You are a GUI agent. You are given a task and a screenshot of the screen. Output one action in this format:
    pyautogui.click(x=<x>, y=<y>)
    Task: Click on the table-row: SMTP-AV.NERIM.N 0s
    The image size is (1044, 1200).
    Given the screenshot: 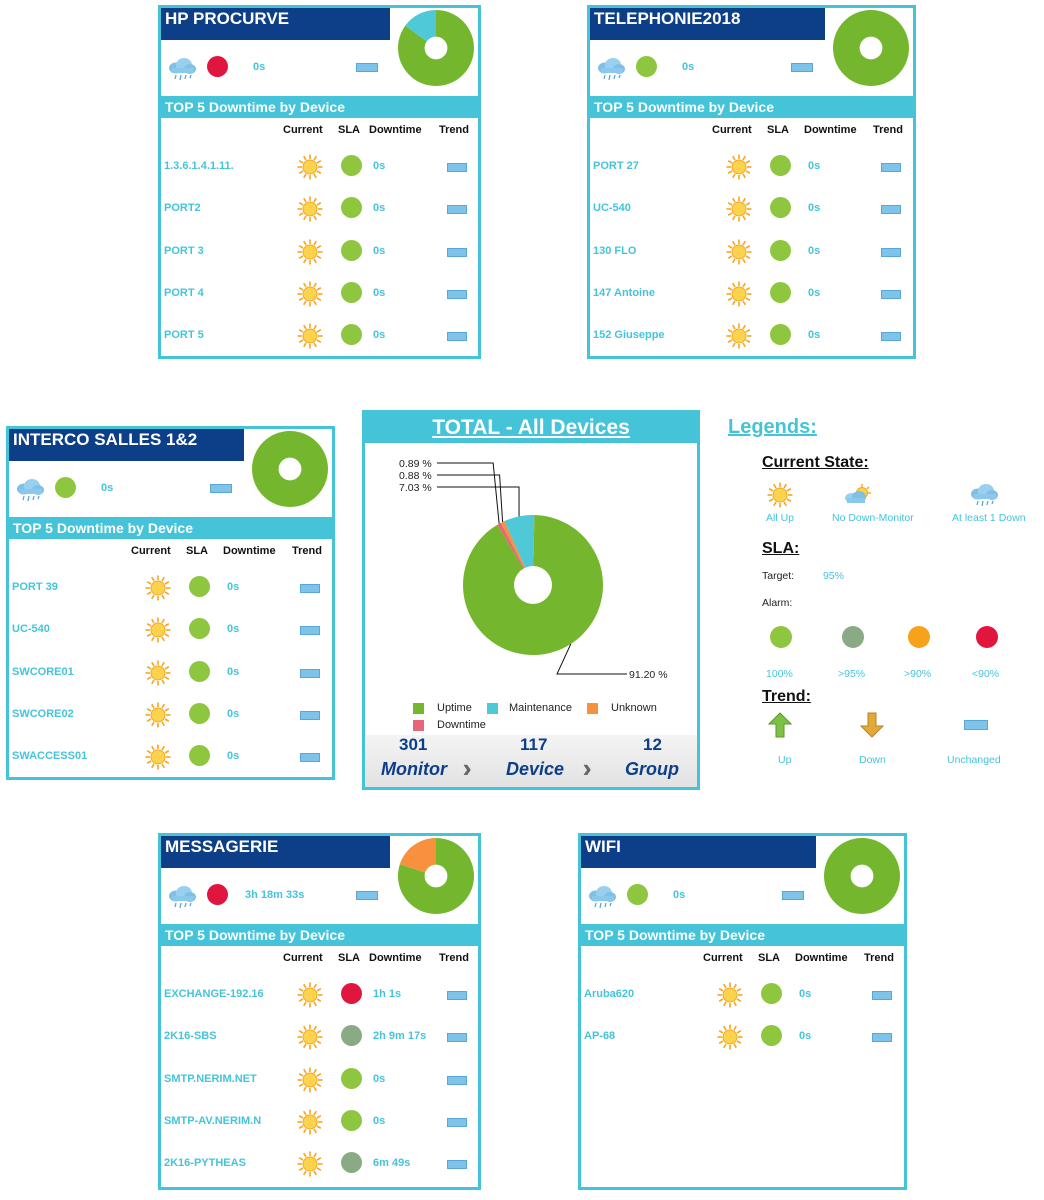 What is the action you would take?
    pyautogui.click(x=319, y=1121)
    